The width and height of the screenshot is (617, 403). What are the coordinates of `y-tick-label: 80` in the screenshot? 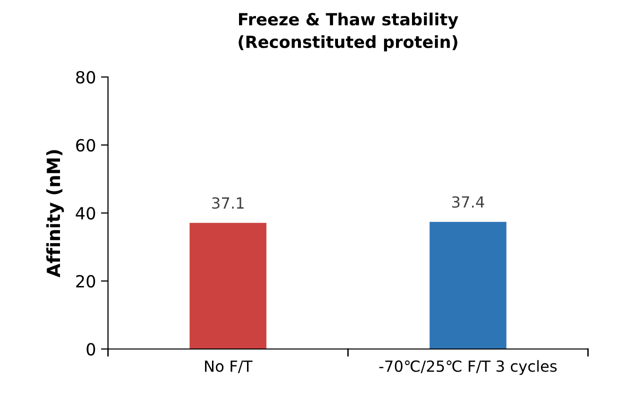 It's located at (86, 77).